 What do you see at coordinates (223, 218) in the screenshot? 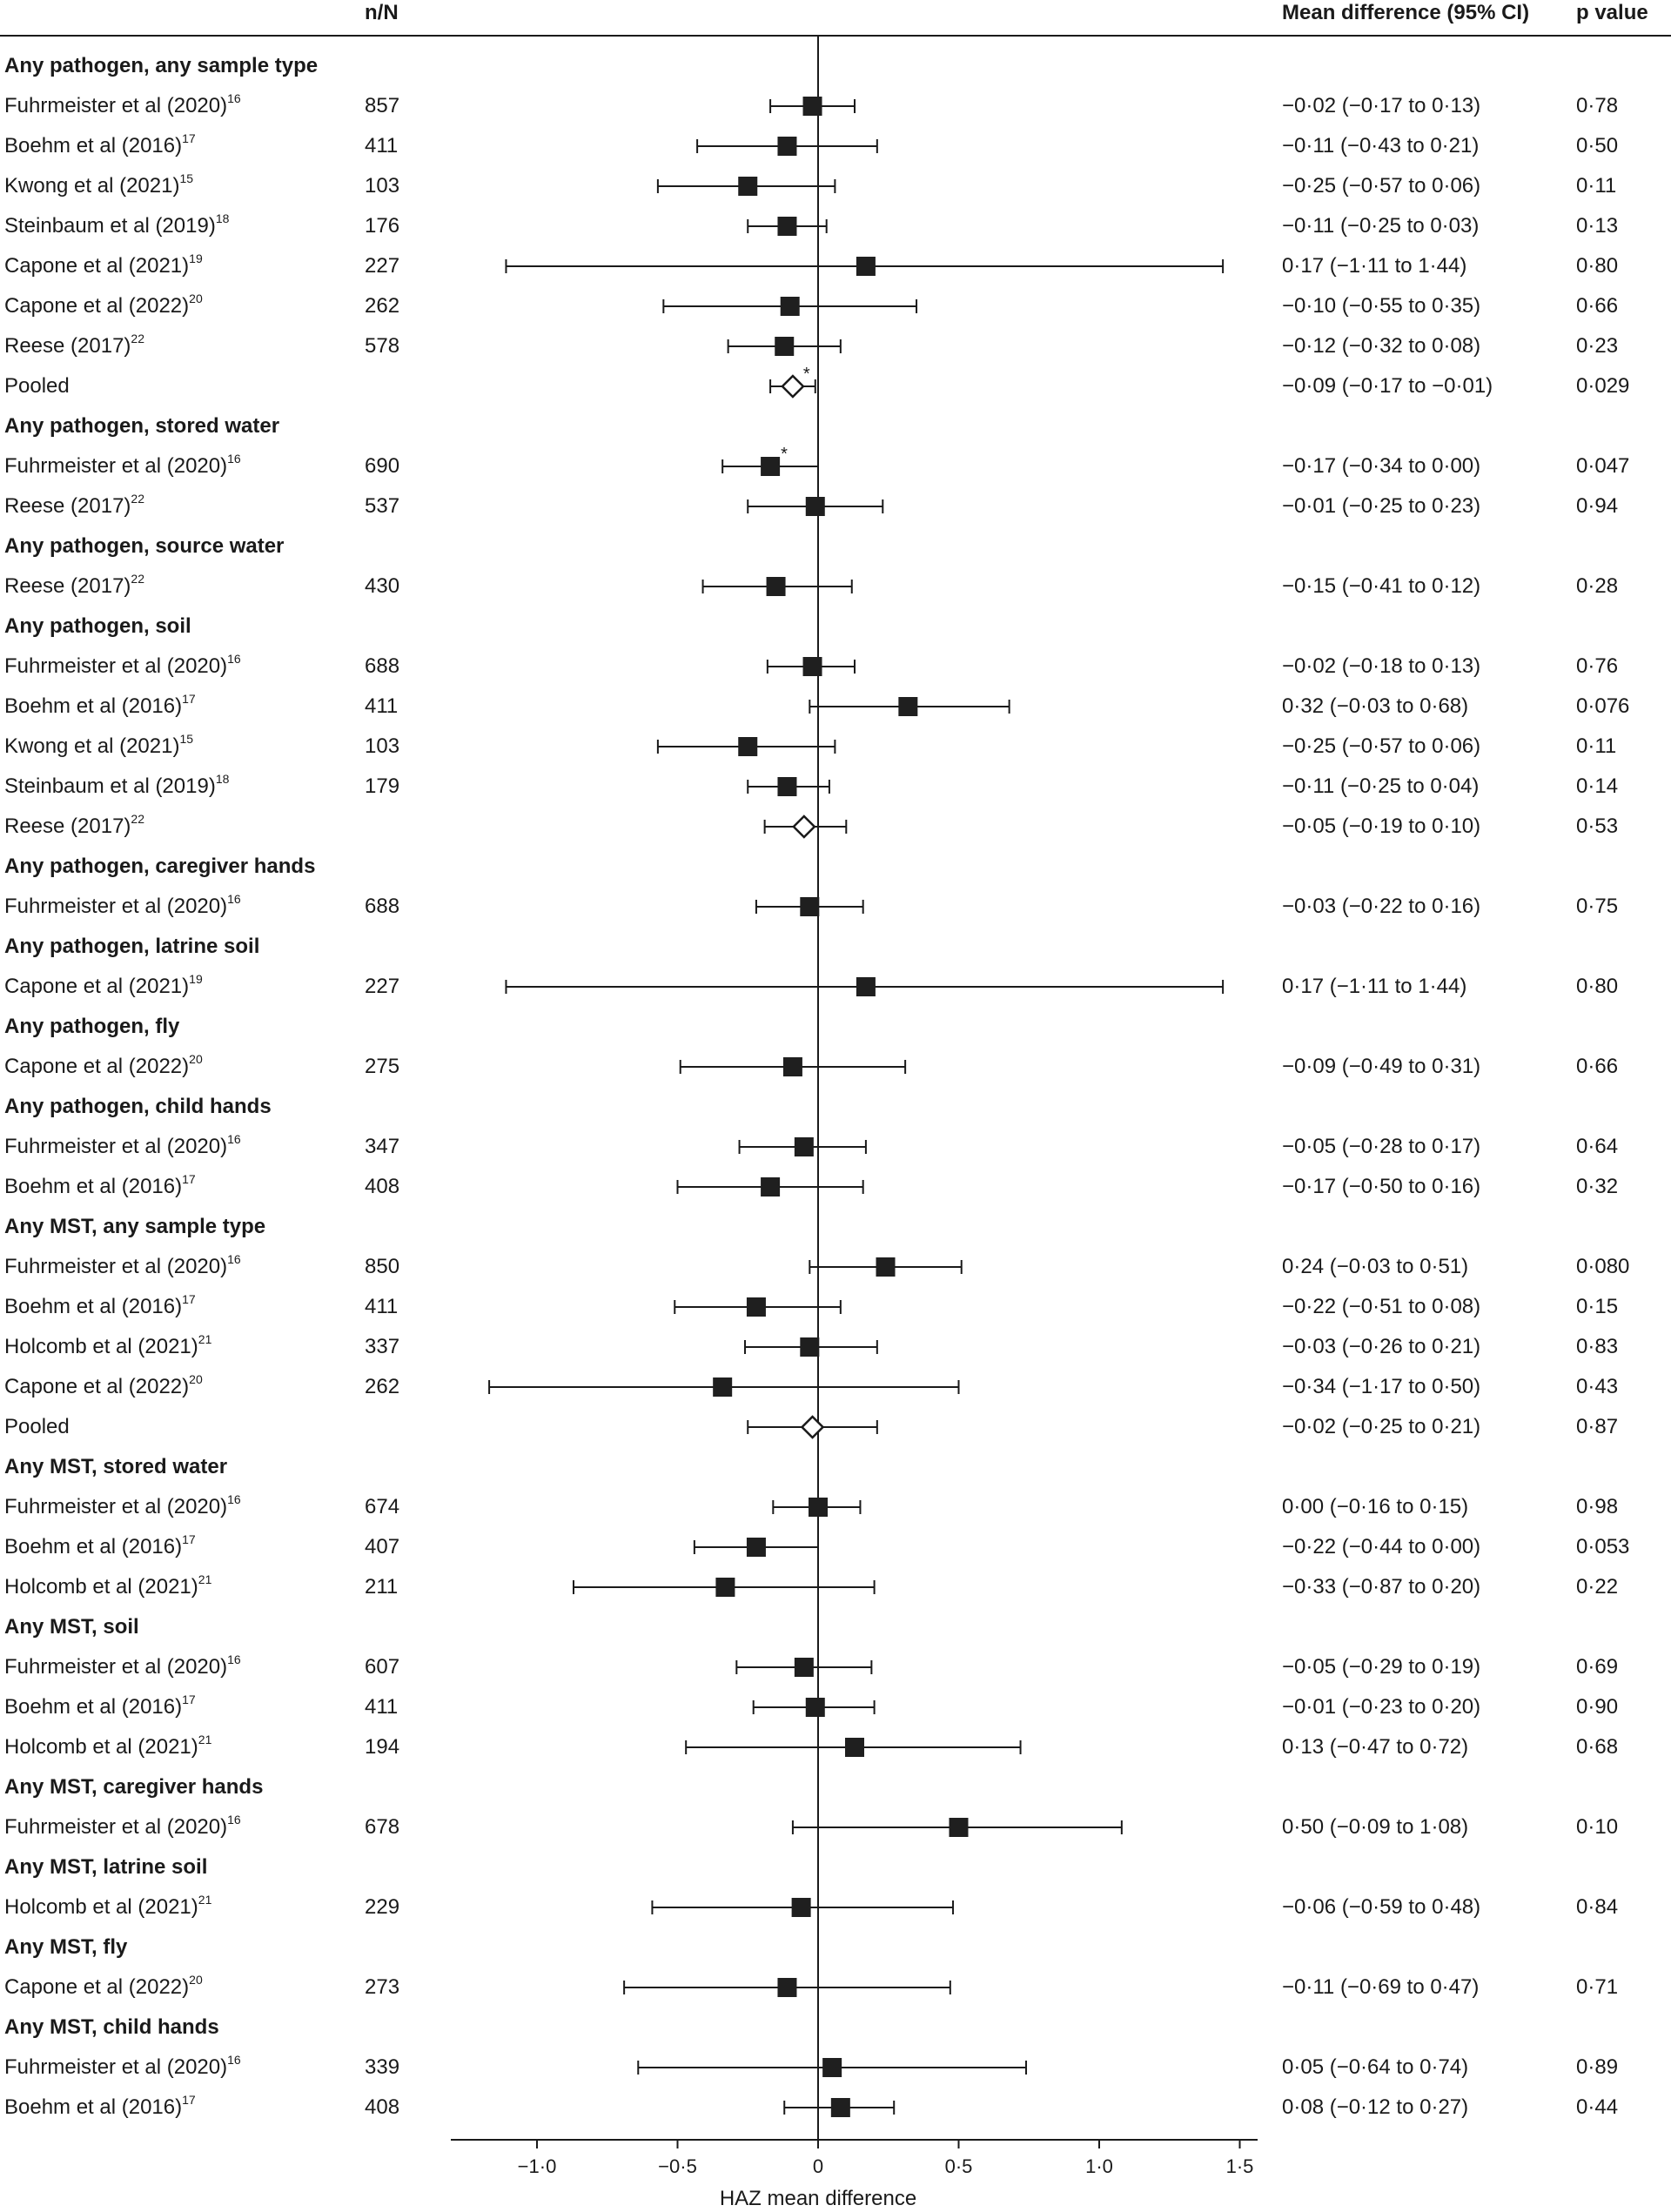
I see `reference-number: 18` at bounding box center [223, 218].